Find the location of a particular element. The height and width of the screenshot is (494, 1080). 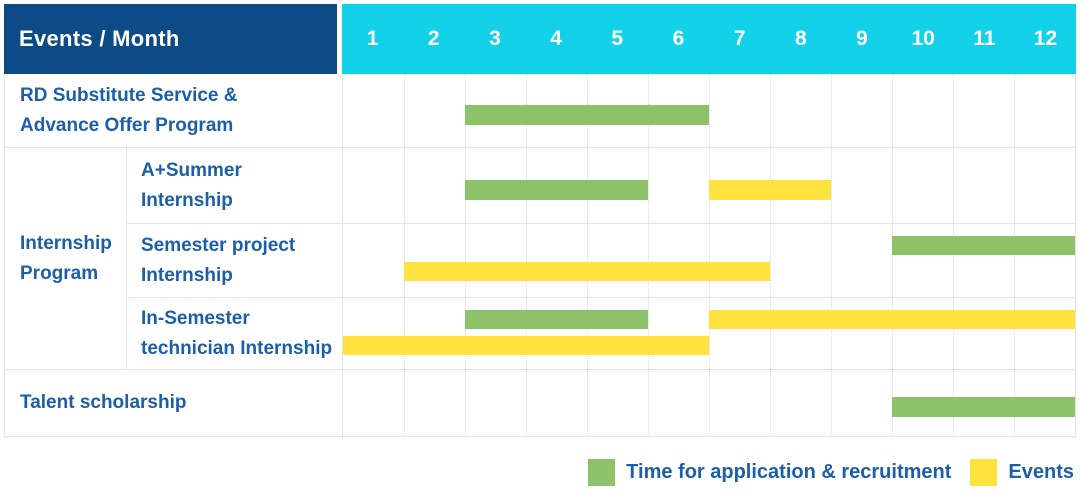

table-row: Talent scholarship is located at coordinates (540, 402).